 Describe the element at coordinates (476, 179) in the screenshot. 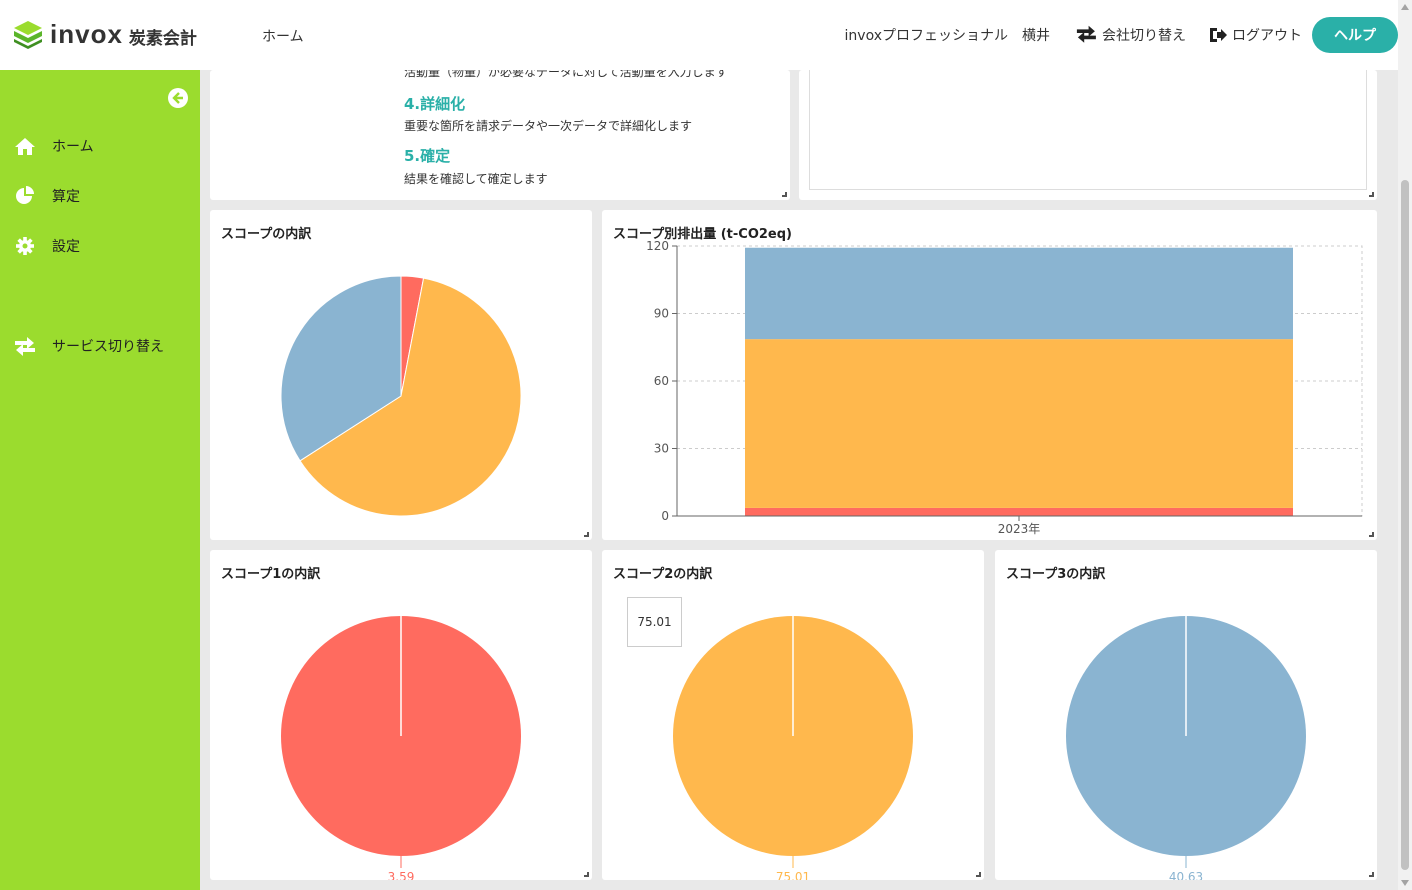

I see `step5-desc: 結果を確認して確定します` at that location.